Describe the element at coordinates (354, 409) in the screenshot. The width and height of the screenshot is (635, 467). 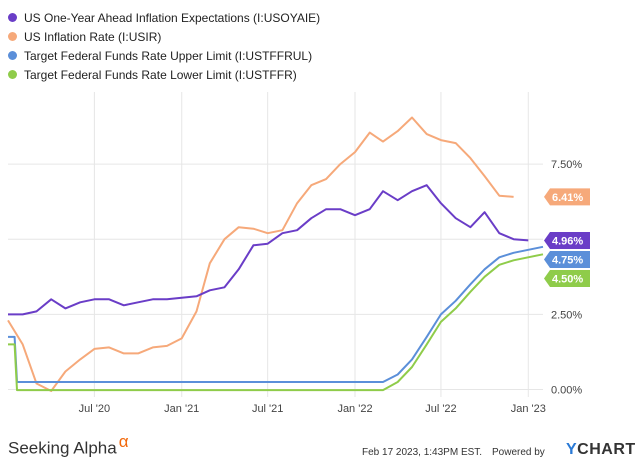
I see `x-tick-label: Jan '22` at that location.